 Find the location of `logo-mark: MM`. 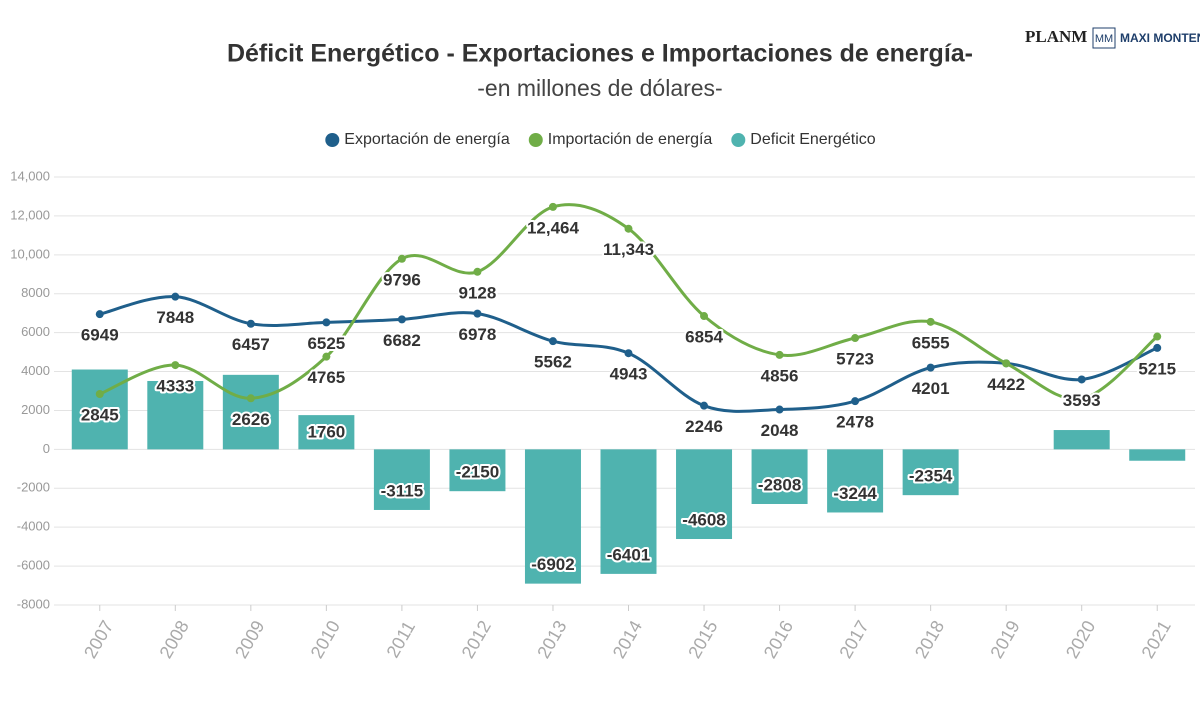

logo-mark: MM is located at coordinates (1104, 39).